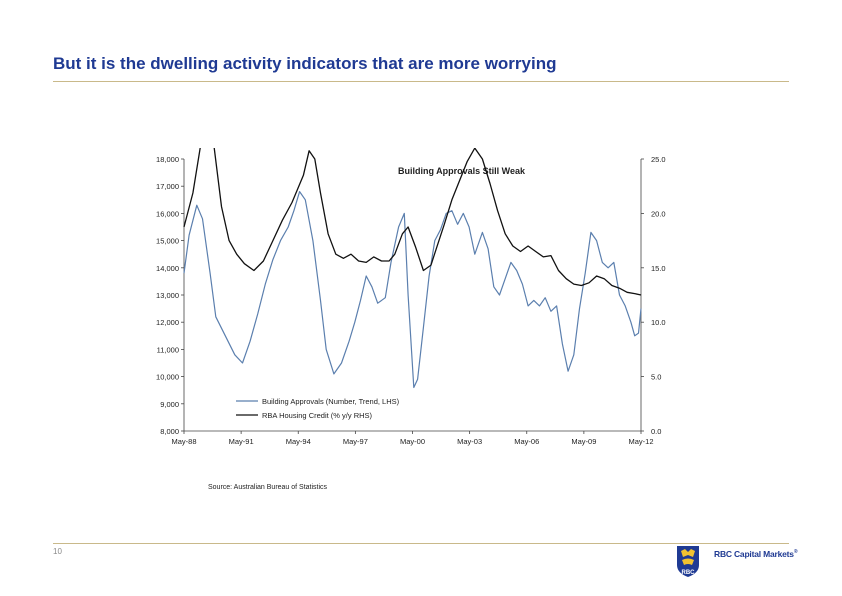  Describe the element at coordinates (331, 401) in the screenshot. I see `legend-label-approvals: Building Approvals (Number, Trend, LHS)` at that location.